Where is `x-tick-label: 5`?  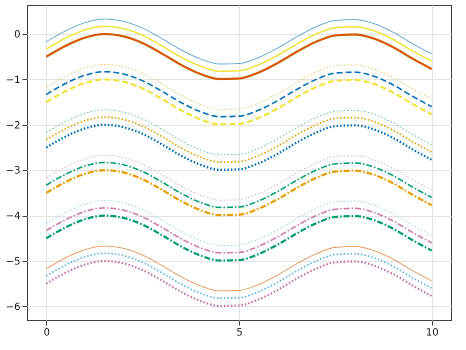 x-tick-label: 5 is located at coordinates (239, 333).